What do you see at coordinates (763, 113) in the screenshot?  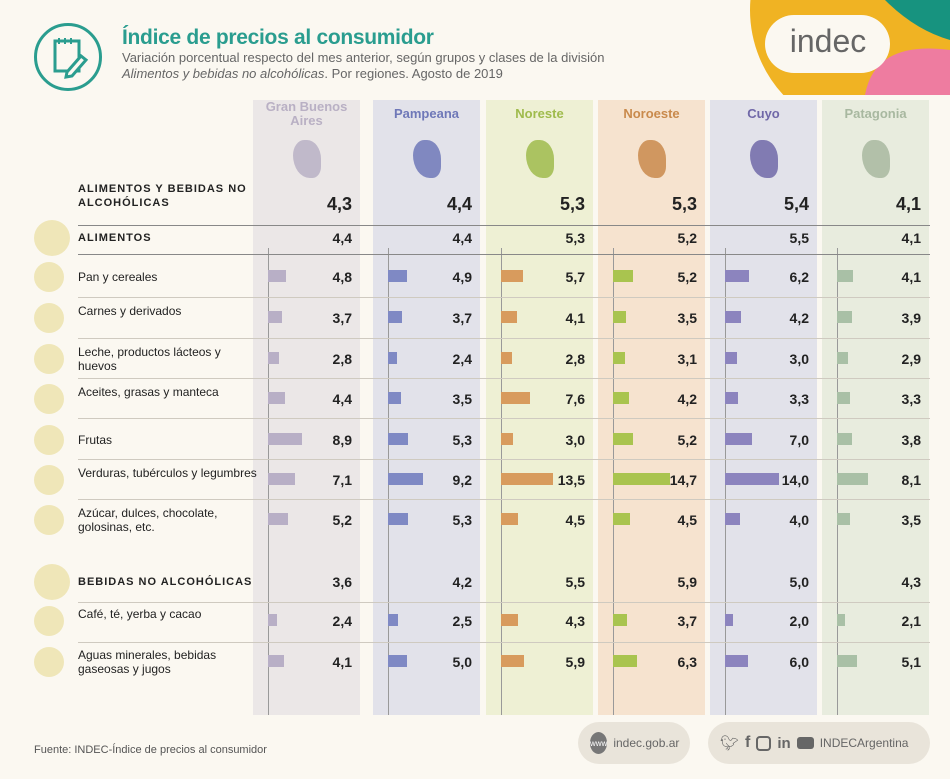 I see `region-header: Cuyo` at bounding box center [763, 113].